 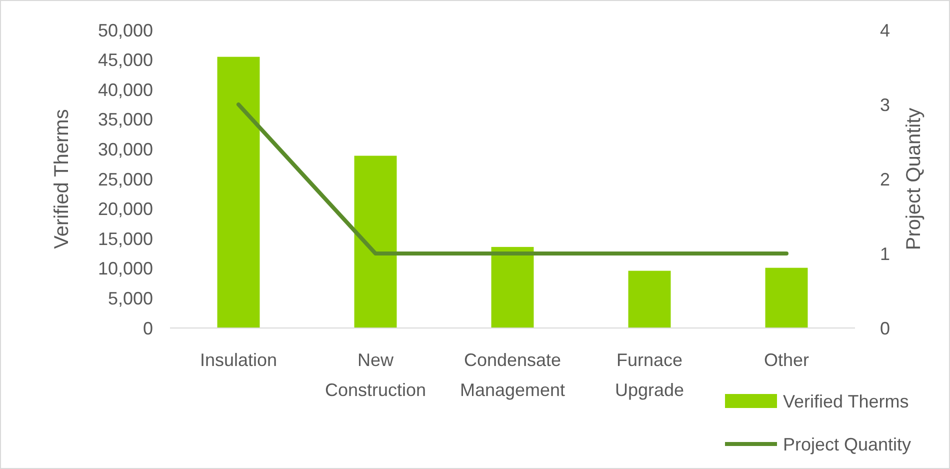 What do you see at coordinates (885, 30) in the screenshot?
I see `y2-tick-label: 4` at bounding box center [885, 30].